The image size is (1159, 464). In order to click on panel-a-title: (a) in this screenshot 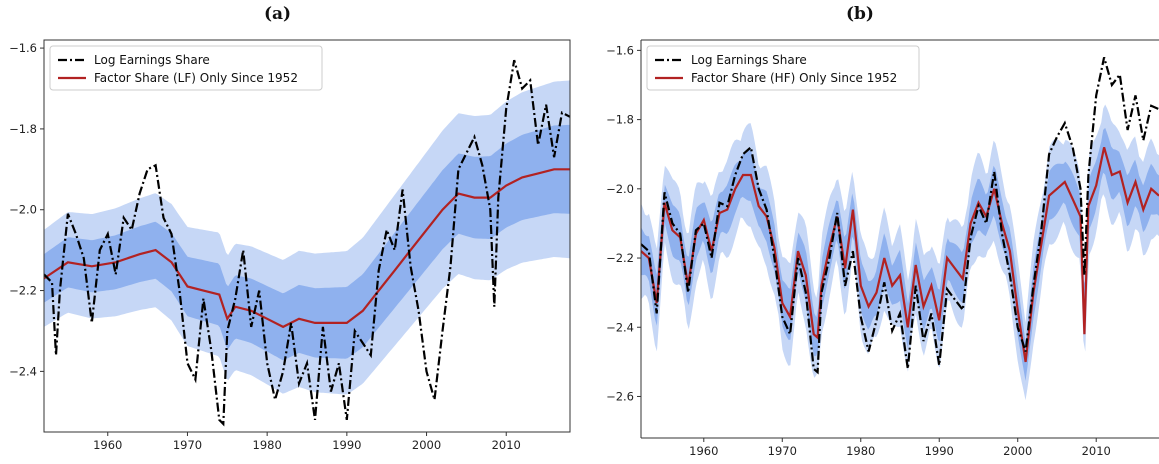, I will do `click(278, 14)`.